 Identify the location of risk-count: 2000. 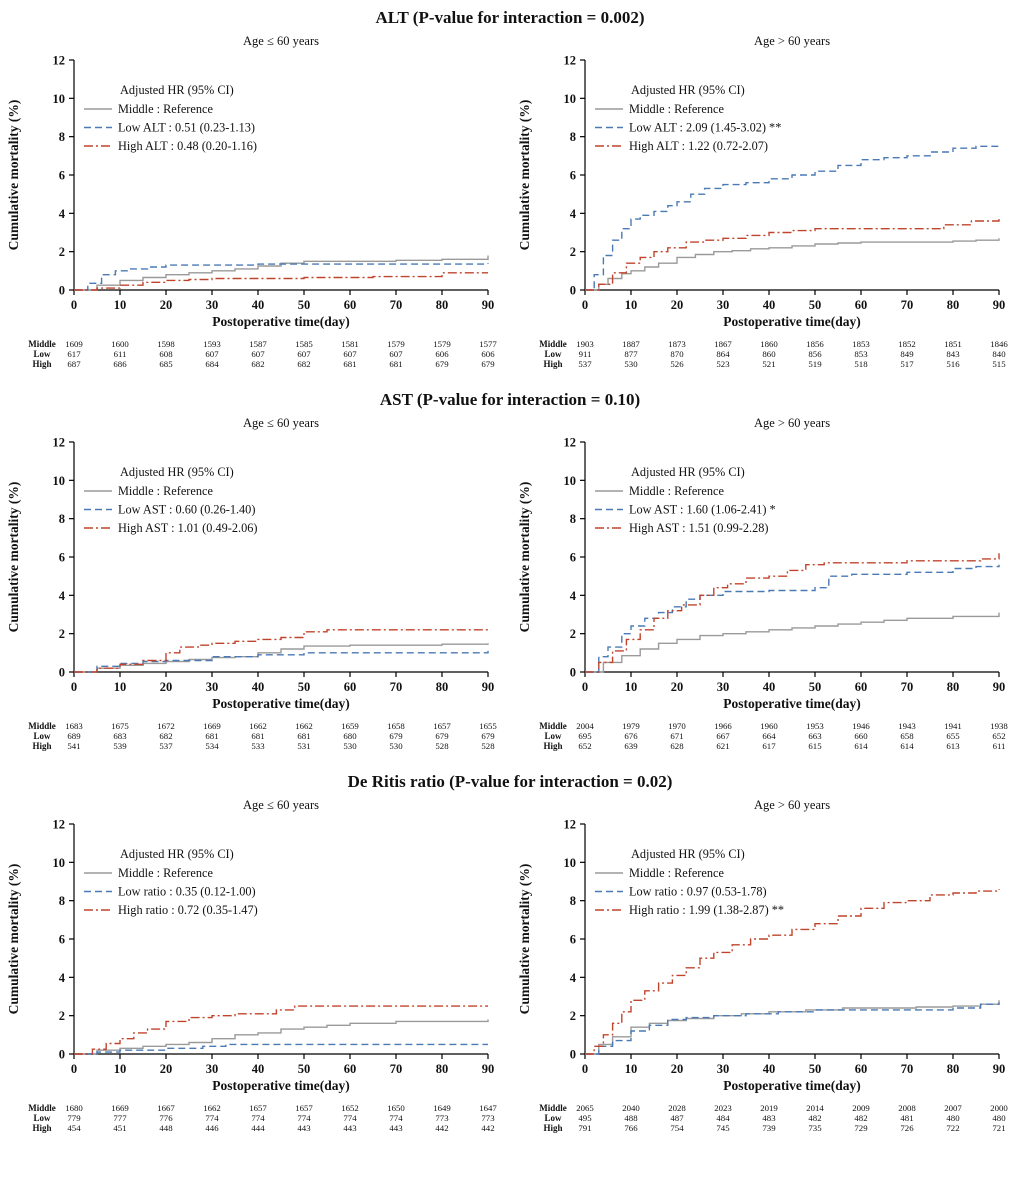
(999, 1108).